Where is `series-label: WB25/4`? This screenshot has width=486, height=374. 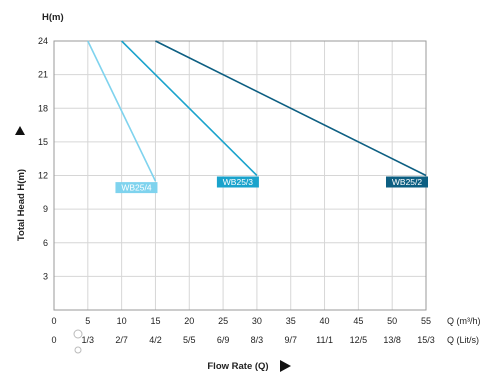
series-label: WB25/4 is located at coordinates (136, 188).